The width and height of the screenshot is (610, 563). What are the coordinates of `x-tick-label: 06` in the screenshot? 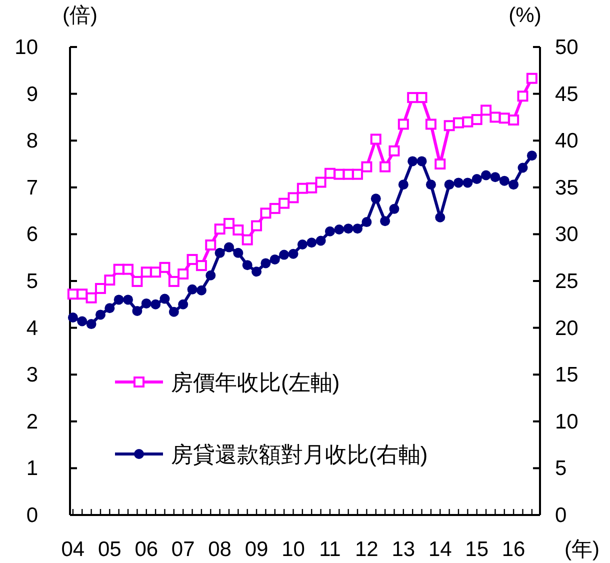 It's located at (146, 549).